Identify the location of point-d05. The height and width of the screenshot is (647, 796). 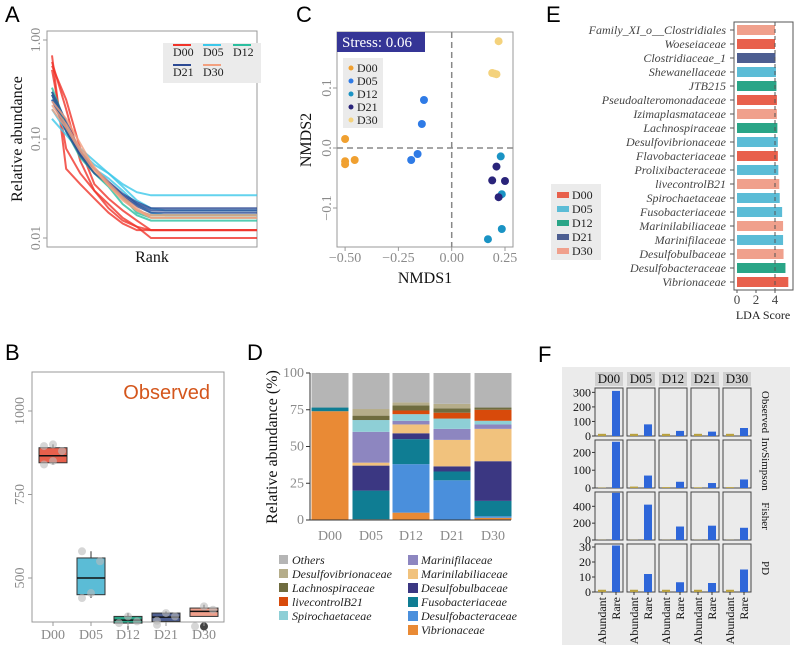
(411, 160).